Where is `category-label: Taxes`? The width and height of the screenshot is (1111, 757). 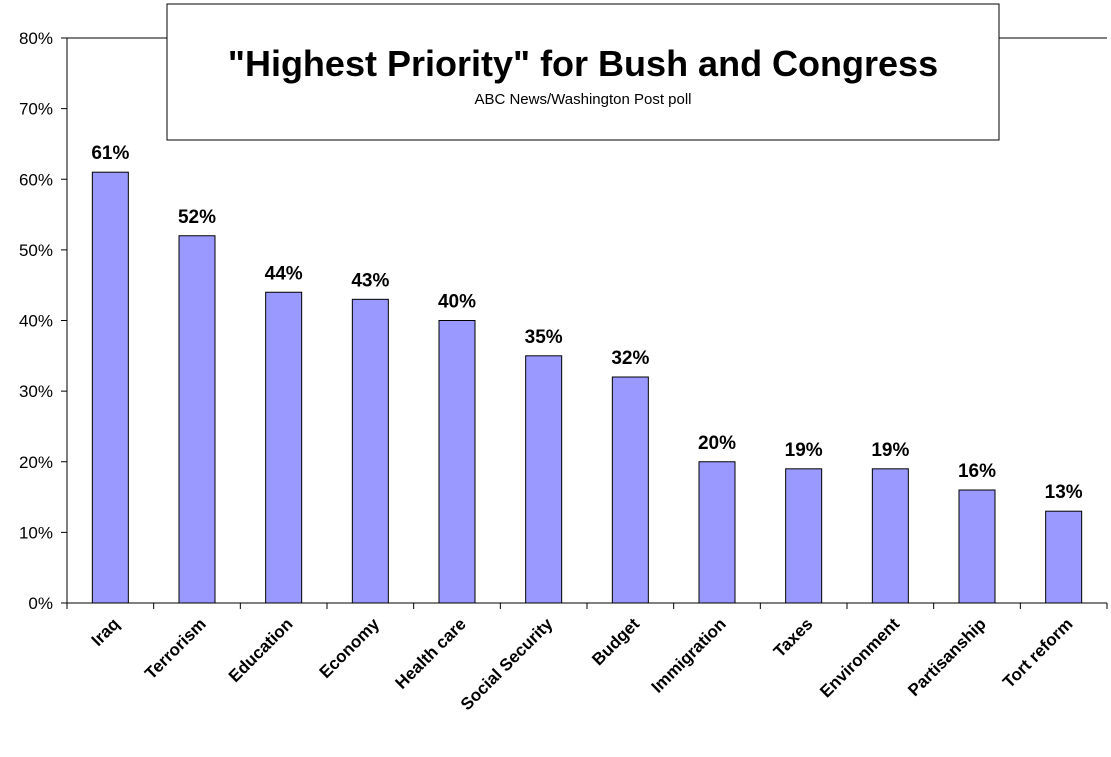
category-label: Taxes is located at coordinates (793, 637).